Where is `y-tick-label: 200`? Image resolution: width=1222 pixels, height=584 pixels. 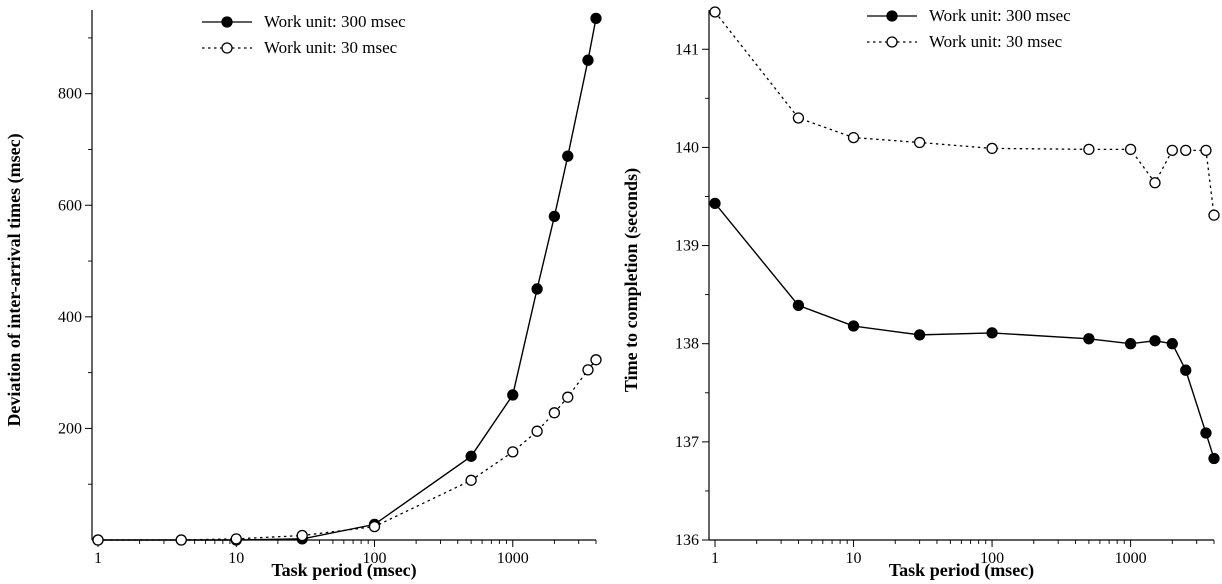
y-tick-label: 200 is located at coordinates (70, 428).